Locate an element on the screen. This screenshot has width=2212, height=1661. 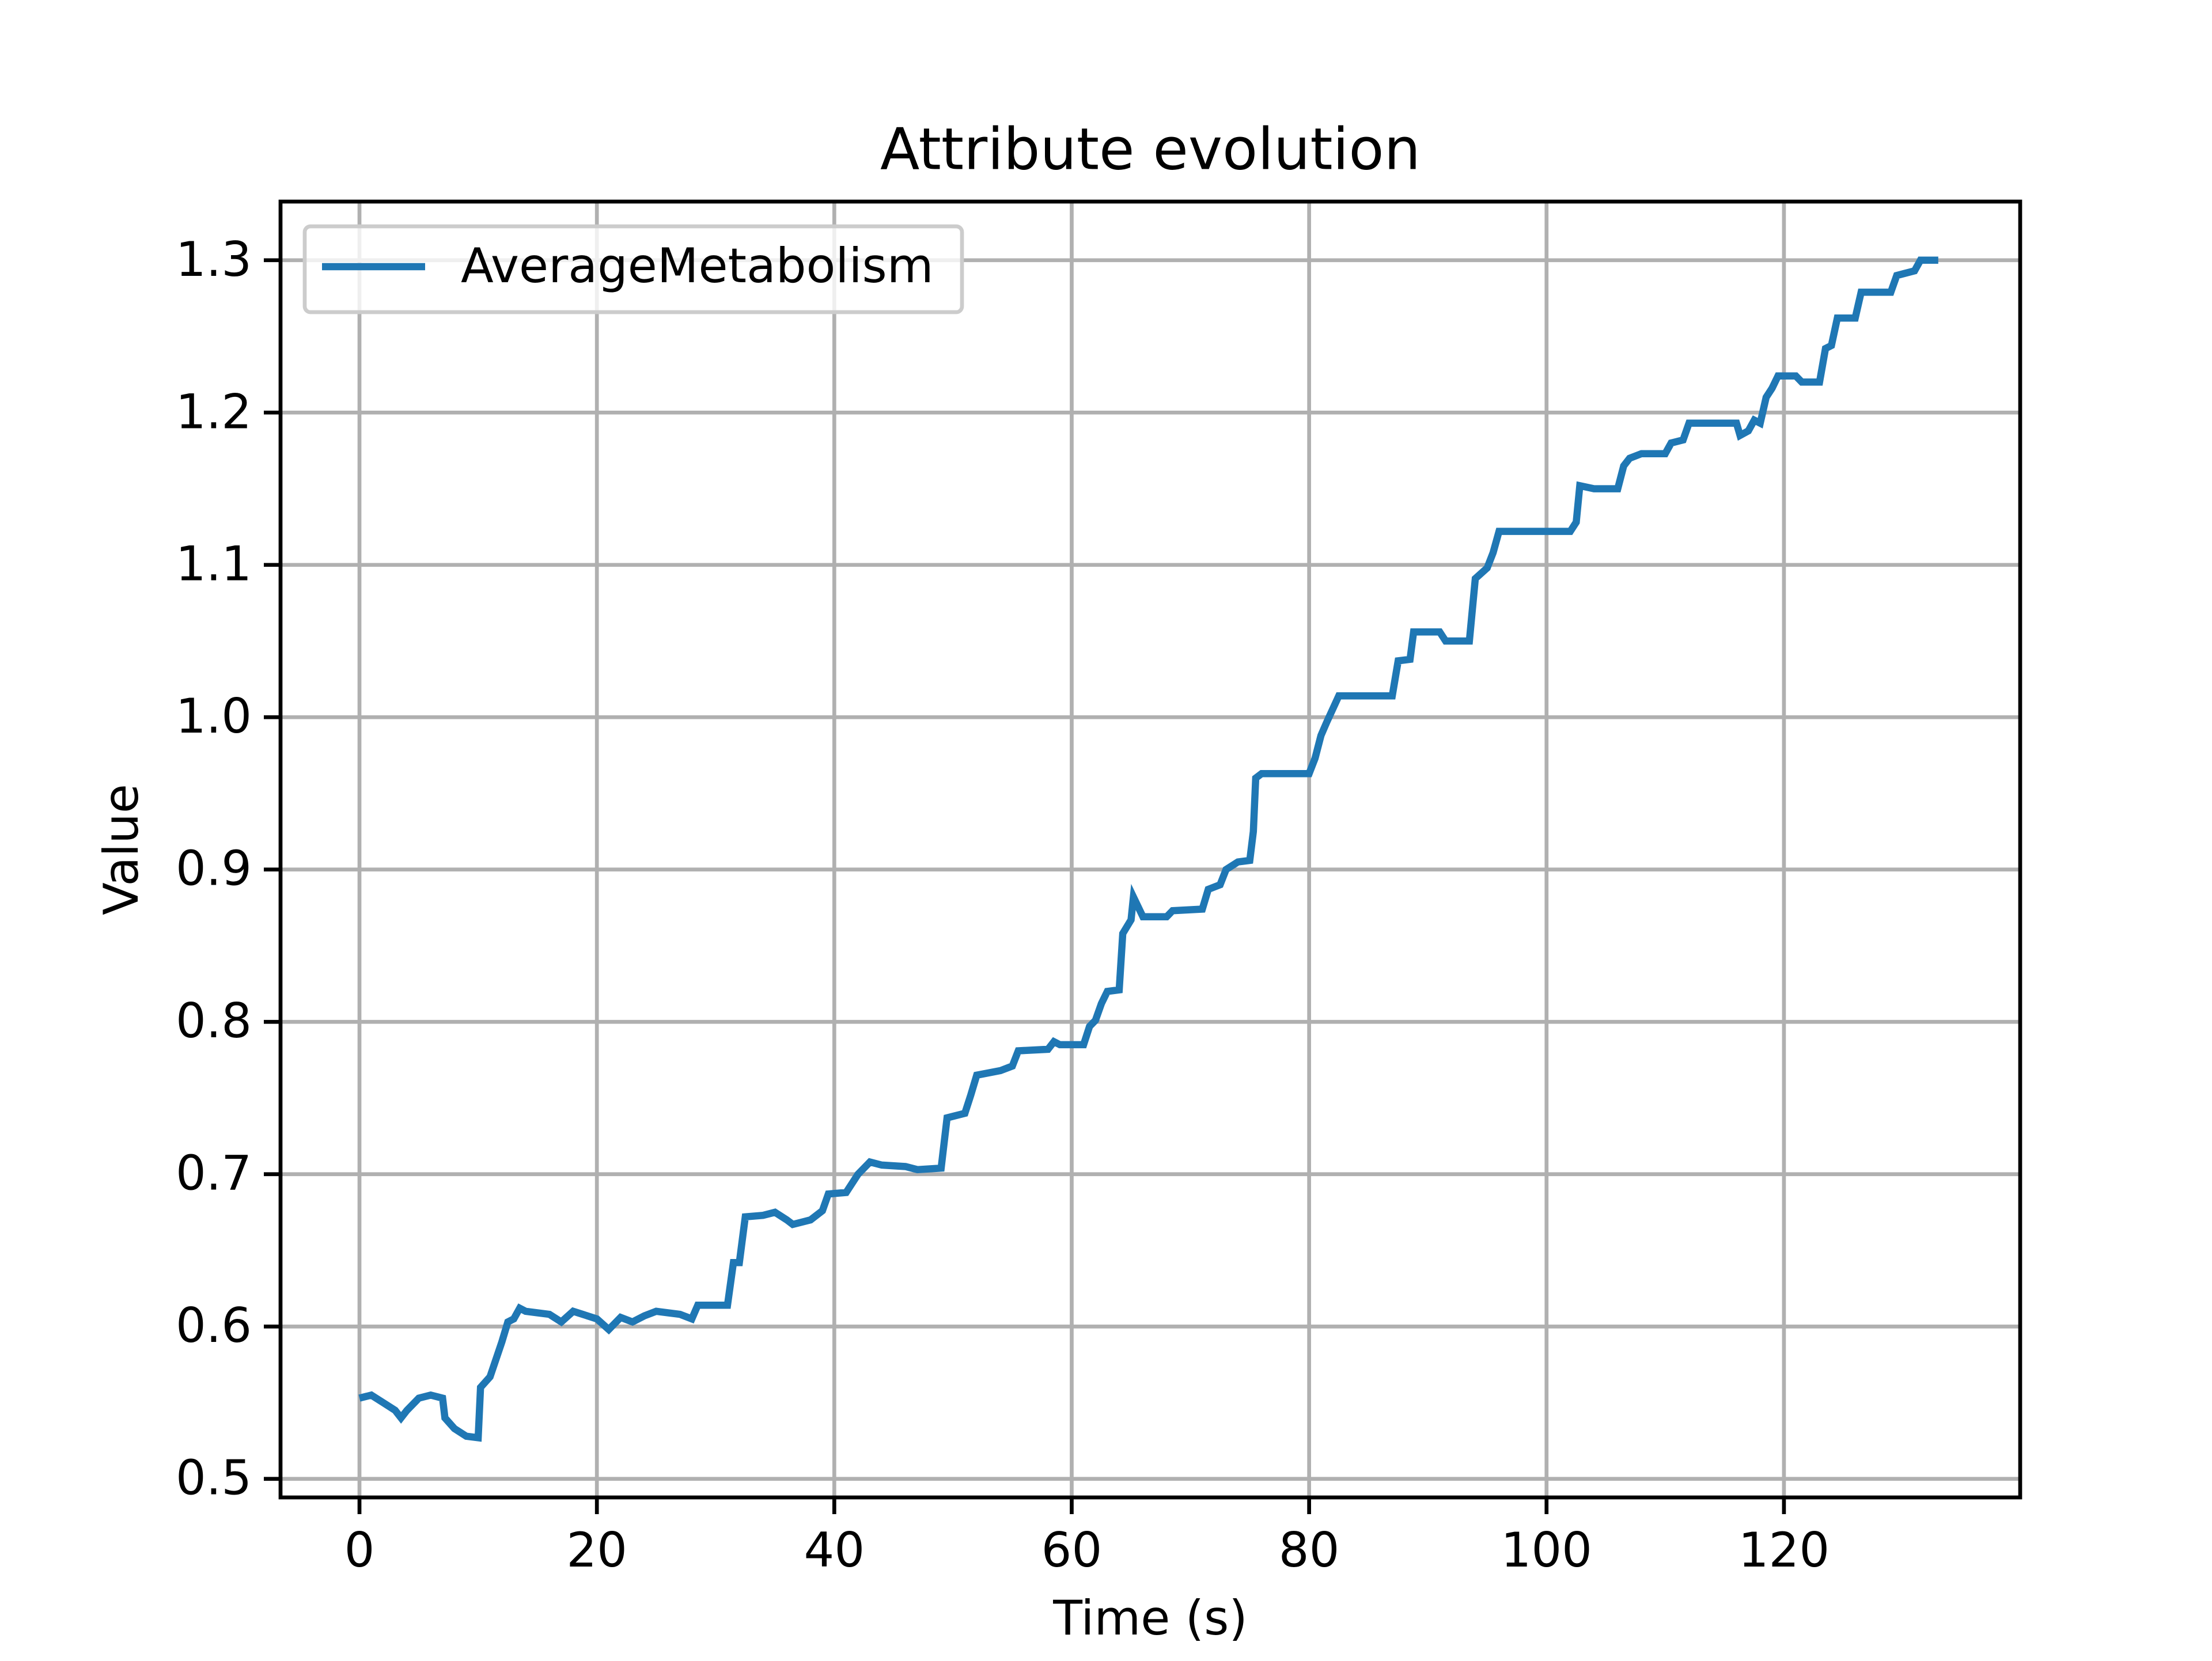
chart-title: Attribute evolution is located at coordinates (1150, 149).